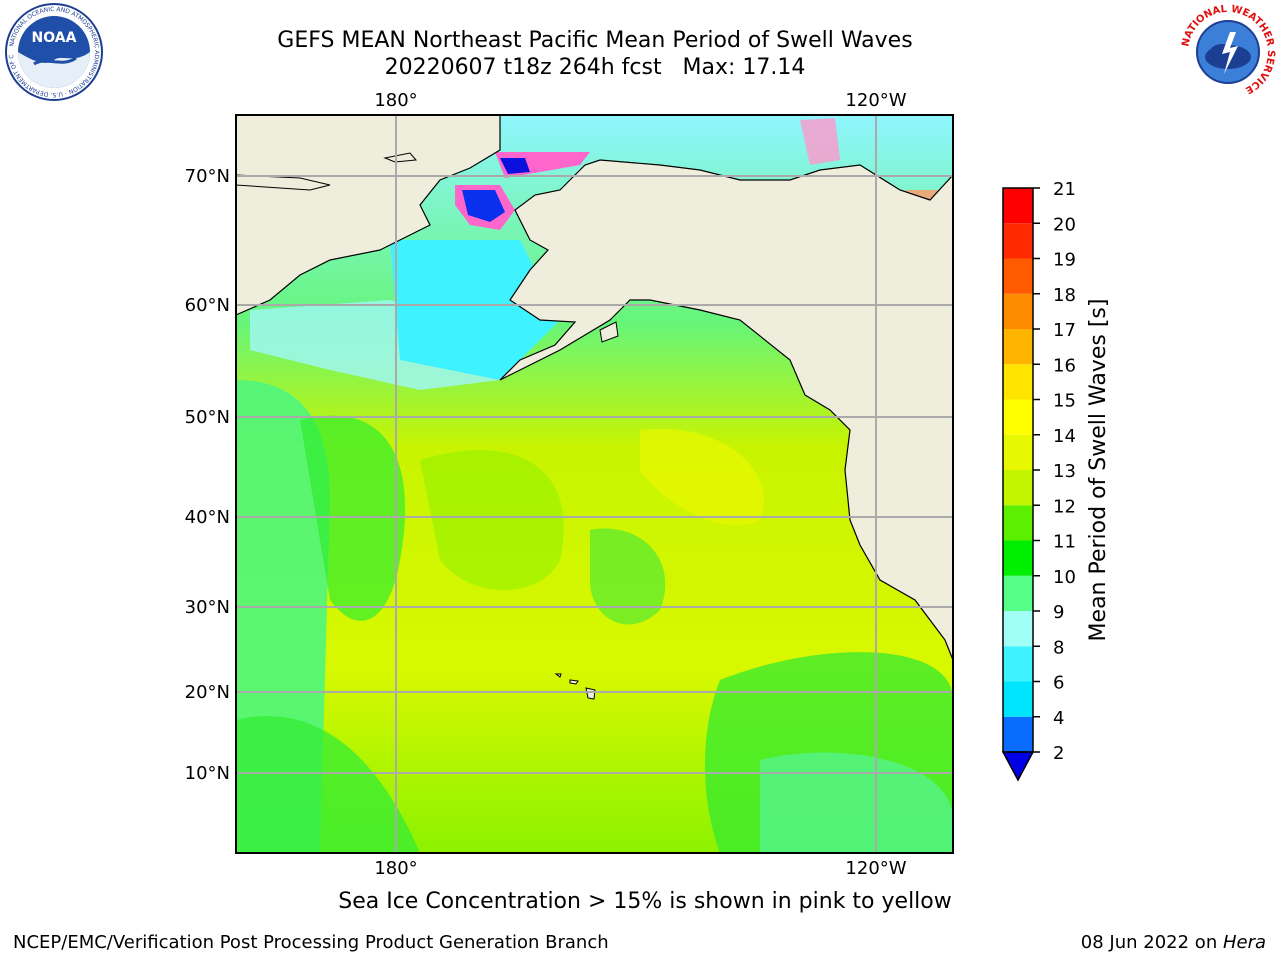 Image resolution: width=1280 pixels, height=960 pixels. I want to click on colorbar: 2 4 6 8 9 10 11 12 13 14 15 16 17 18 19 20 21, so click(1038, 480).